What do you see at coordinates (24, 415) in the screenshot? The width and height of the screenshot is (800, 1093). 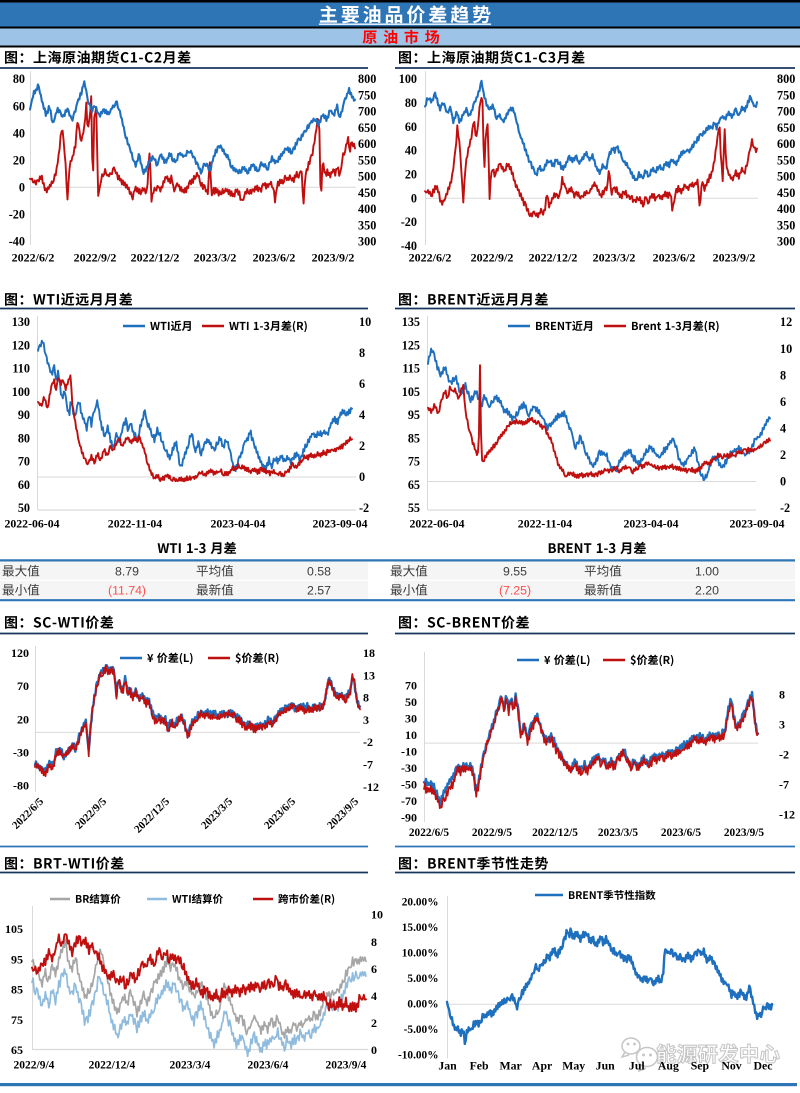 I see `svg-text: 90` at bounding box center [24, 415].